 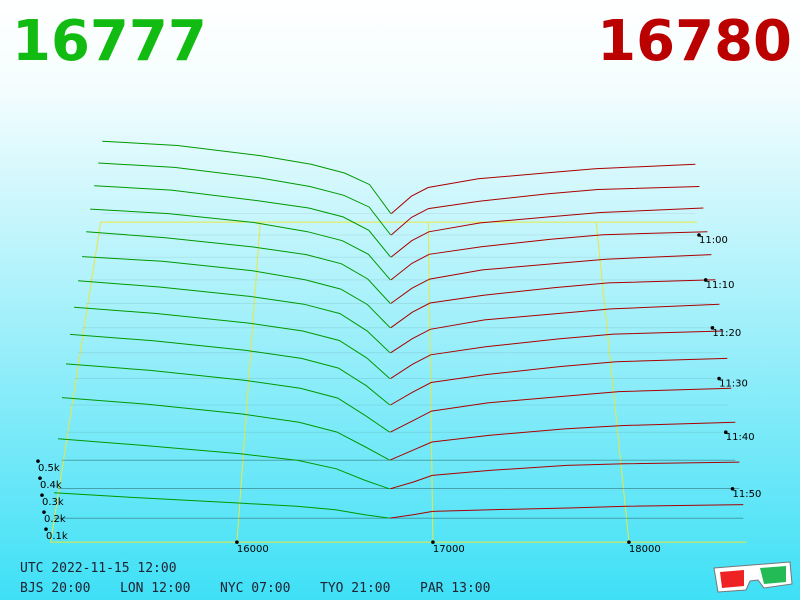 I want to click on x-tick-label: 17000, so click(x=449, y=549).